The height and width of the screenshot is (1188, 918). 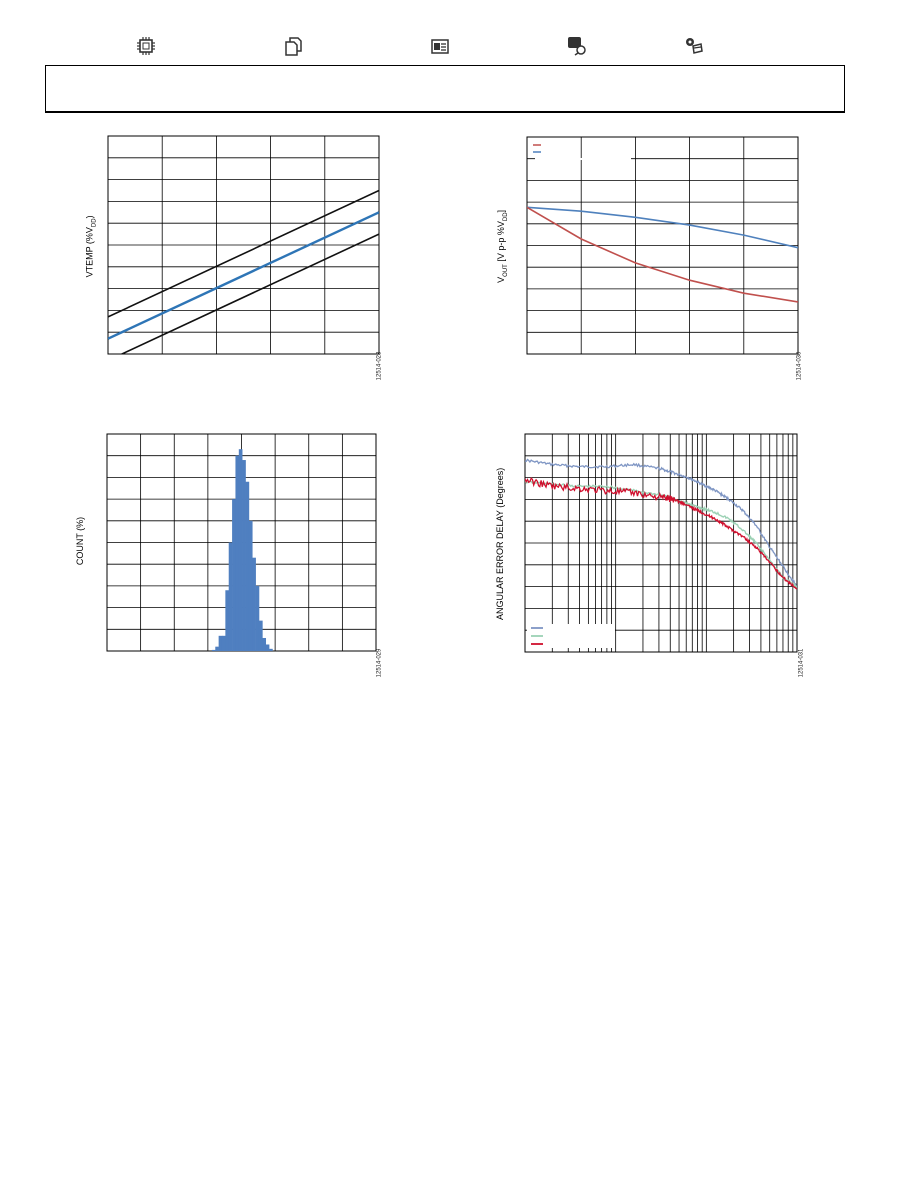 I want to click on chart4-figure-id: 12514-031, so click(x=801, y=663).